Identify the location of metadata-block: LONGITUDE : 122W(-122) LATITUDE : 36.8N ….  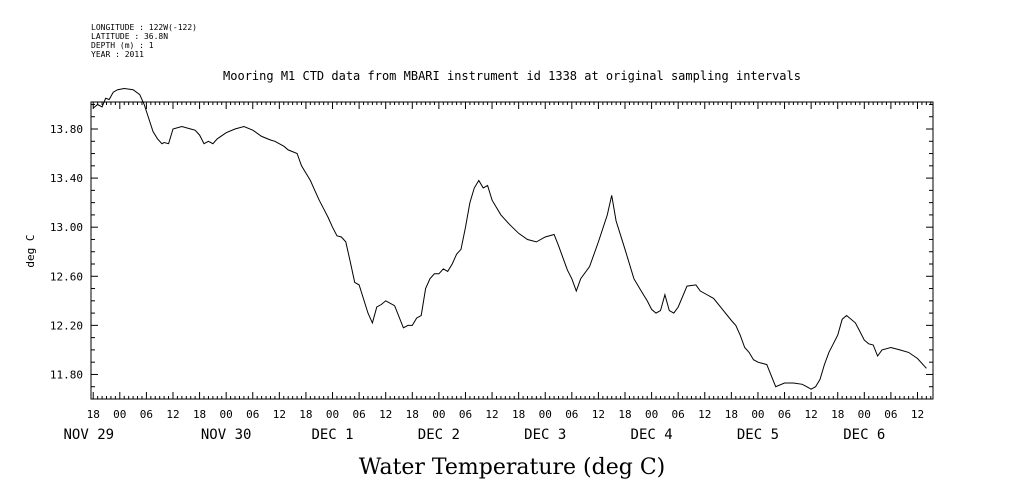
(144, 41).